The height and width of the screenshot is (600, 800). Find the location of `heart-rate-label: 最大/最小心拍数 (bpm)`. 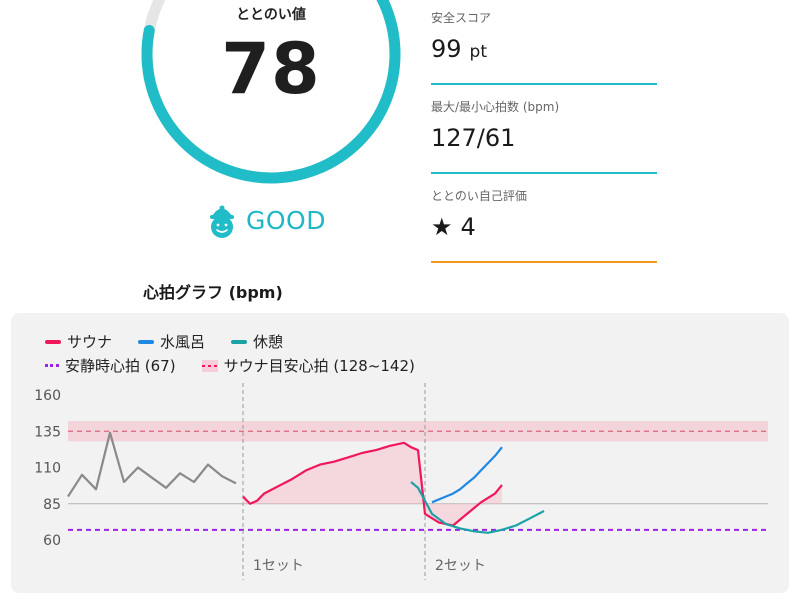

heart-rate-label: 最大/最小心拍数 (bpm) is located at coordinates (495, 107).